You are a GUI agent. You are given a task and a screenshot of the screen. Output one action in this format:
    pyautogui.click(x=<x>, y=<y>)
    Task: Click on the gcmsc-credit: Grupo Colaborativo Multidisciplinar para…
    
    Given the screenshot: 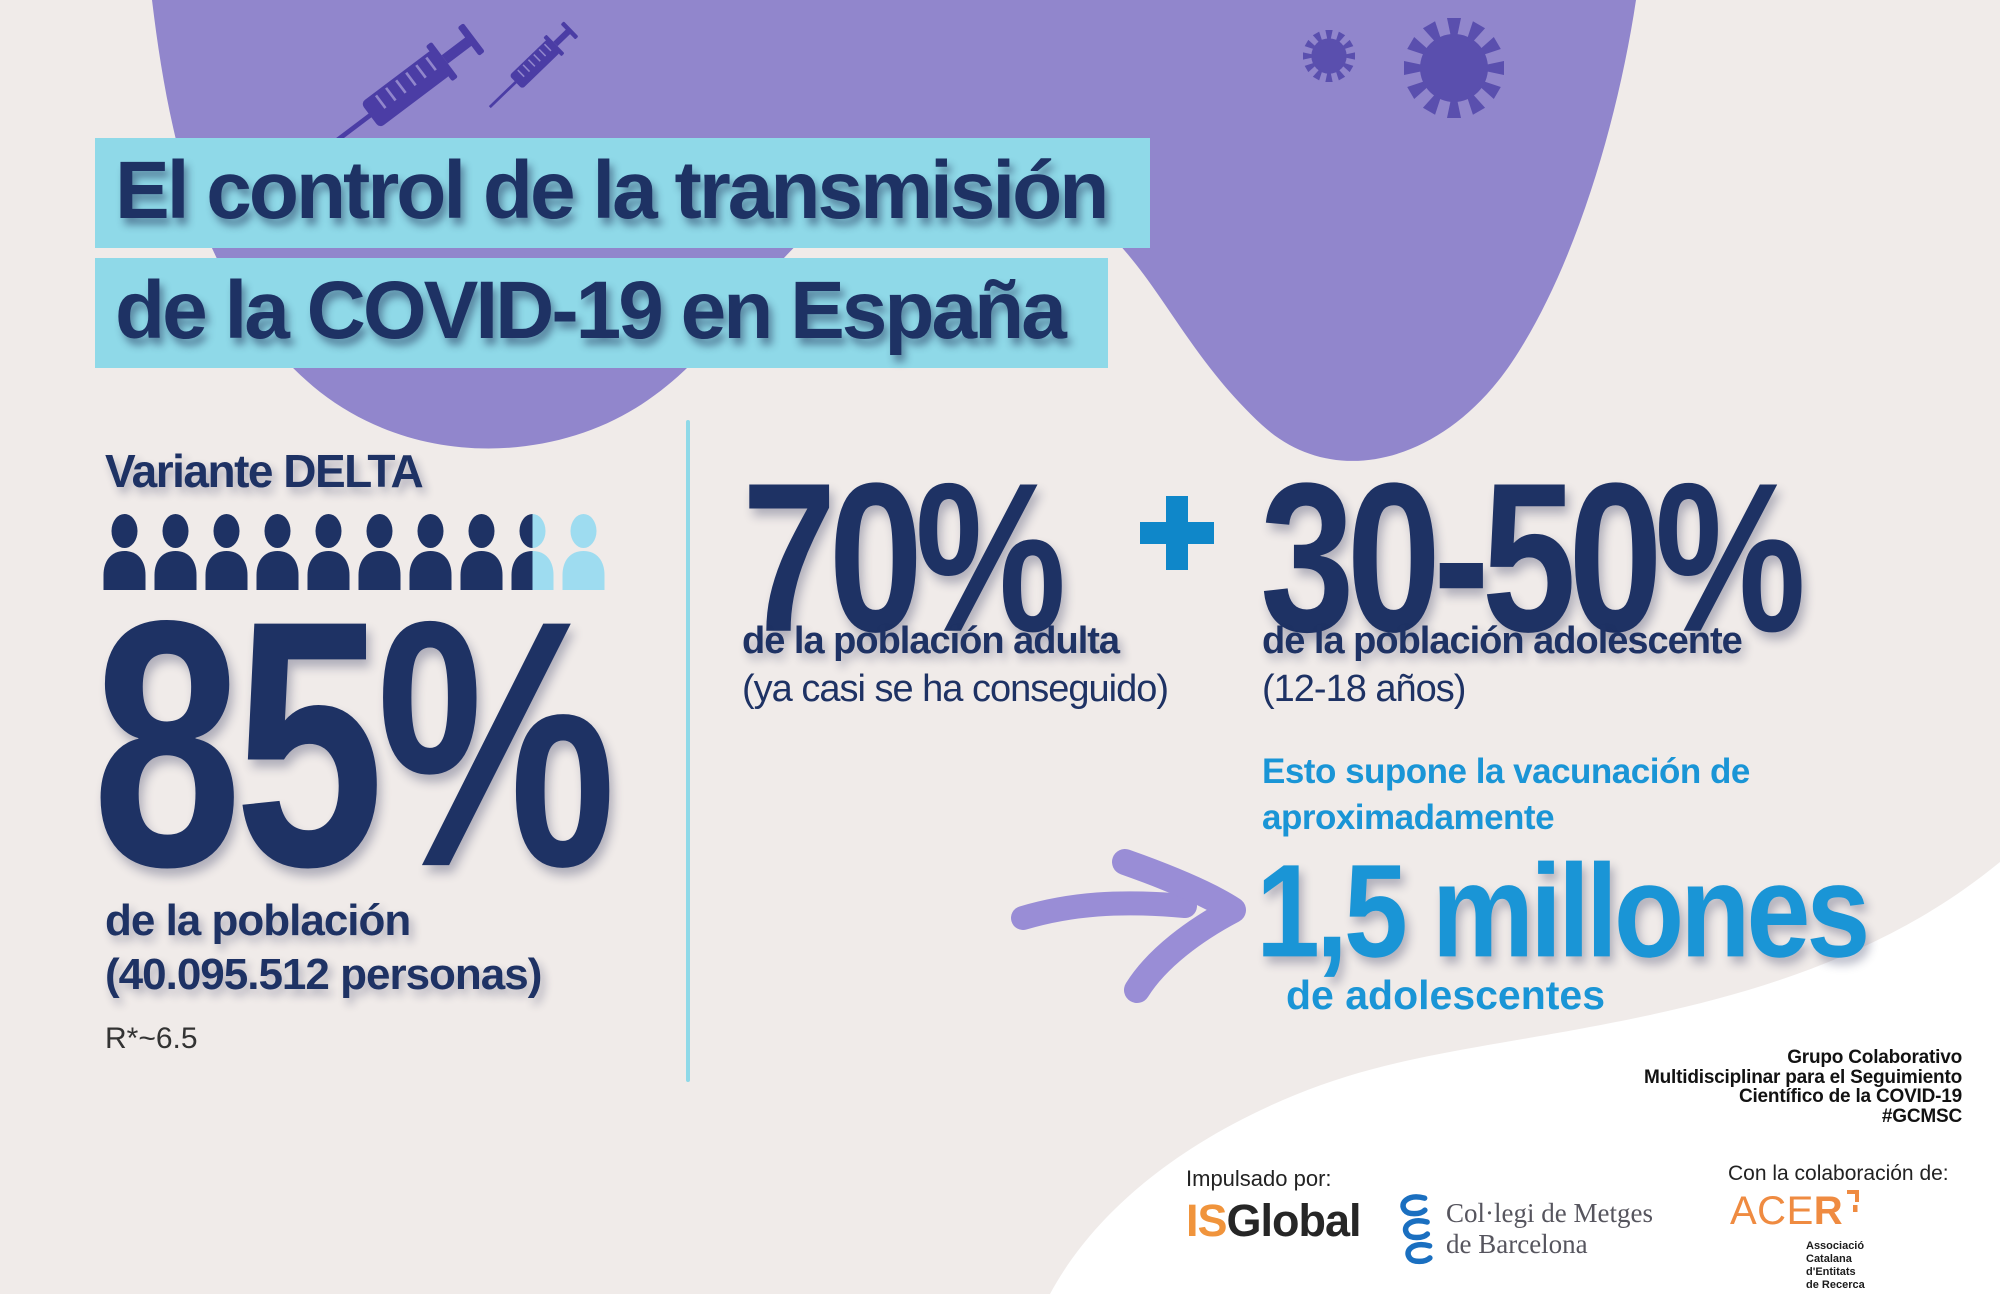 What is the action you would take?
    pyautogui.click(x=1803, y=1087)
    